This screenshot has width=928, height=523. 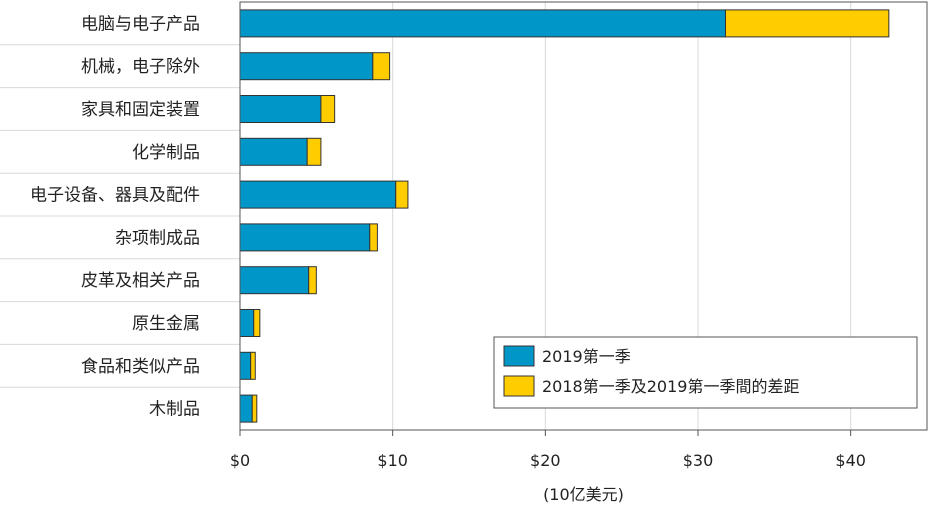 I want to click on category-label-3: 化学制品, so click(x=166, y=153).